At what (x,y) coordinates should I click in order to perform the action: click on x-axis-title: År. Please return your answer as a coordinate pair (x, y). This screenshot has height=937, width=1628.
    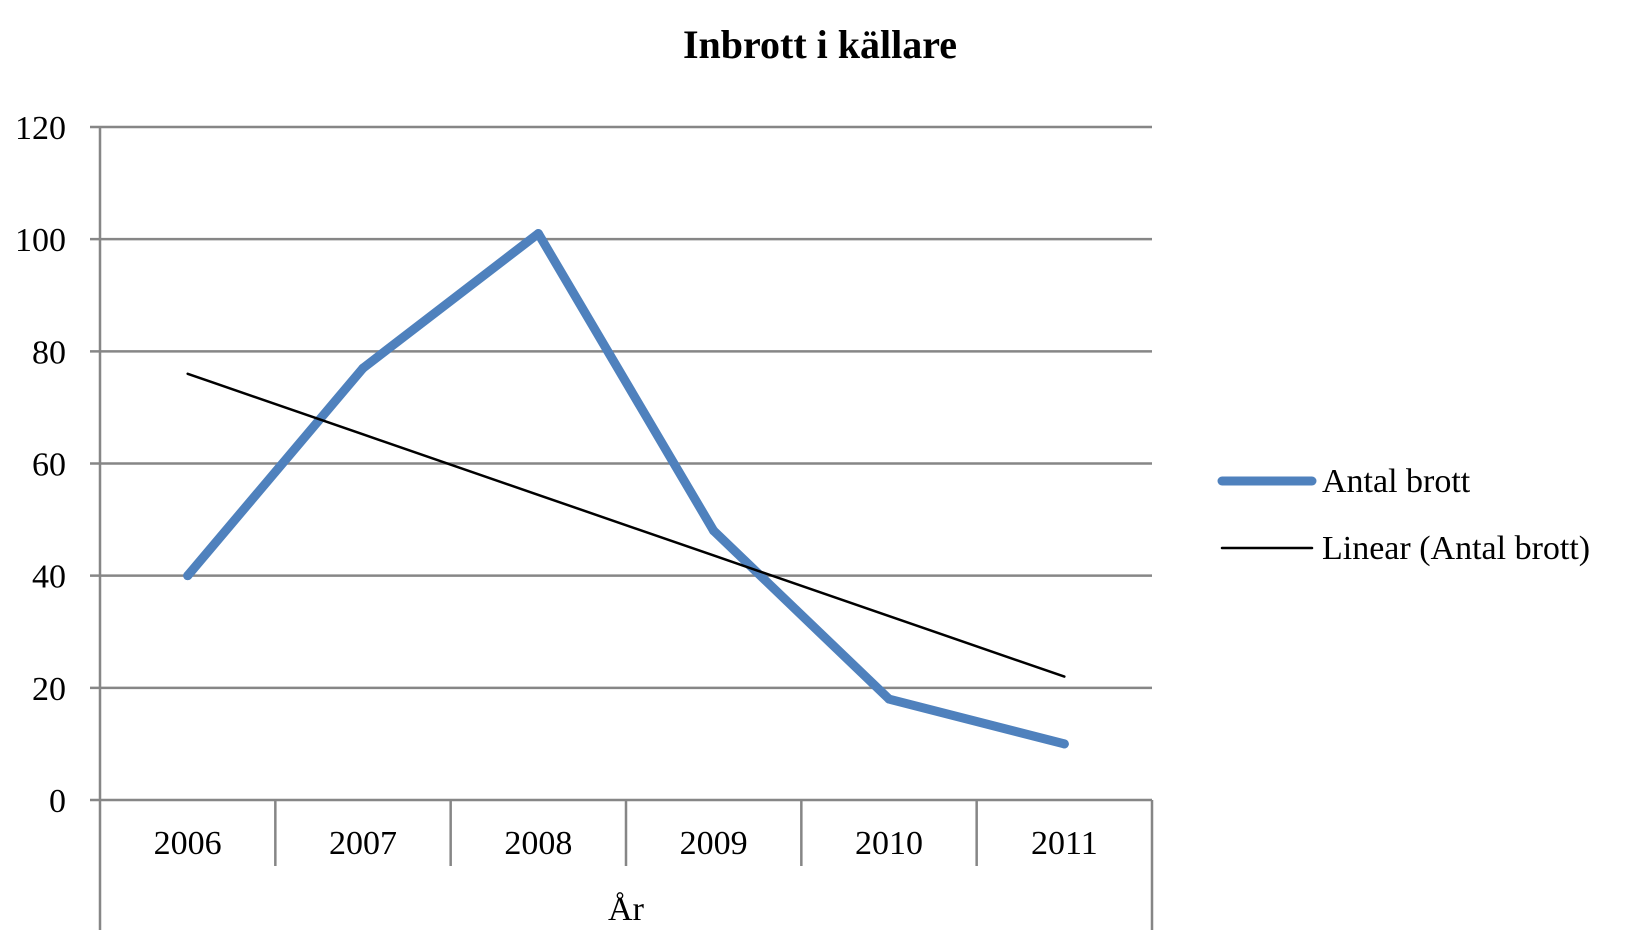
    Looking at the image, I should click on (626, 909).